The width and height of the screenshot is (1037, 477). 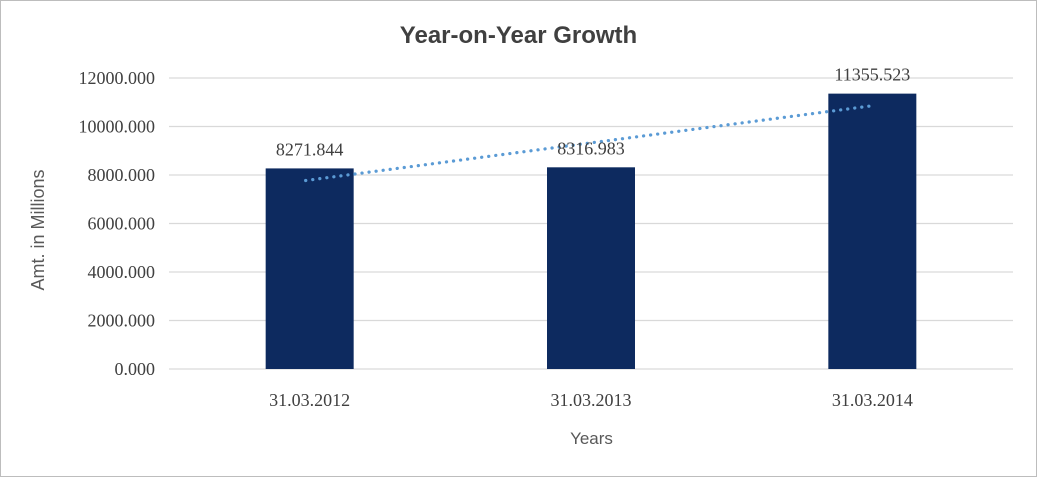 I want to click on chart-title: Year-on-Year Growth, so click(x=518, y=35).